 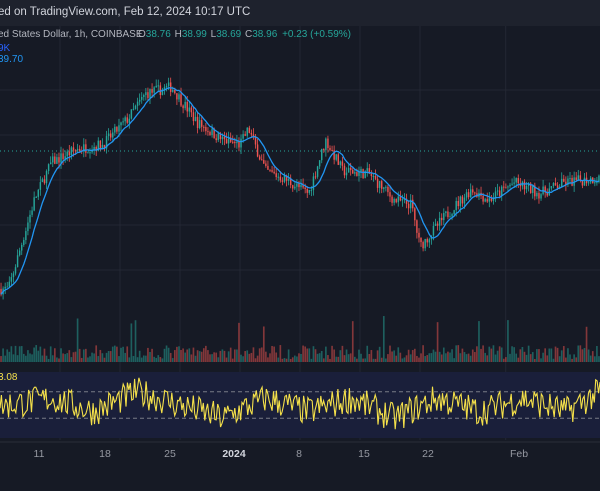 I want to click on close-value: 38.96, so click(x=265, y=34).